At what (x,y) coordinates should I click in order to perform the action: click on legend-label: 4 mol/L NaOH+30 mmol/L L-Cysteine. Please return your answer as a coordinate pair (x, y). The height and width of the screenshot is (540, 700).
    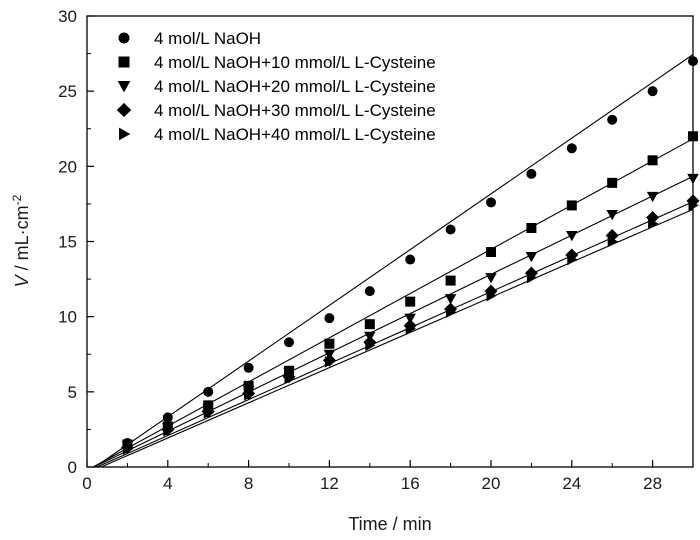
    Looking at the image, I should click on (295, 110).